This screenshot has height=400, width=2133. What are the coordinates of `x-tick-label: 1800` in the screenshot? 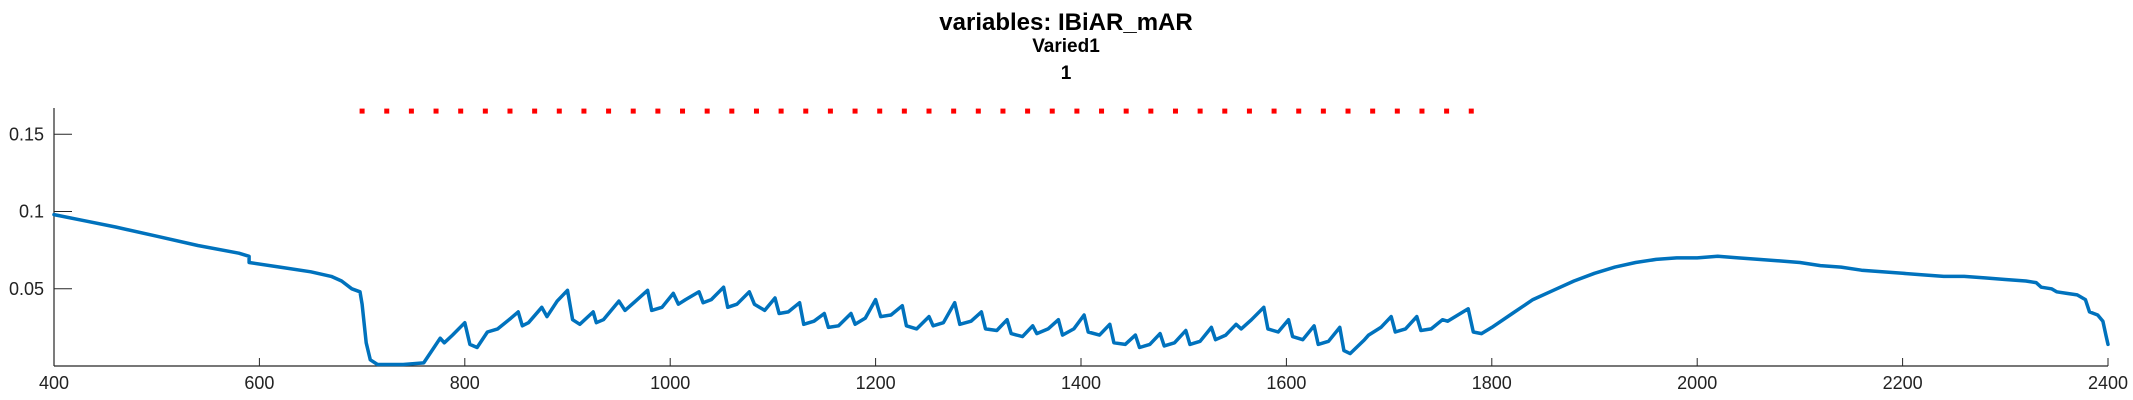 It's located at (1492, 383).